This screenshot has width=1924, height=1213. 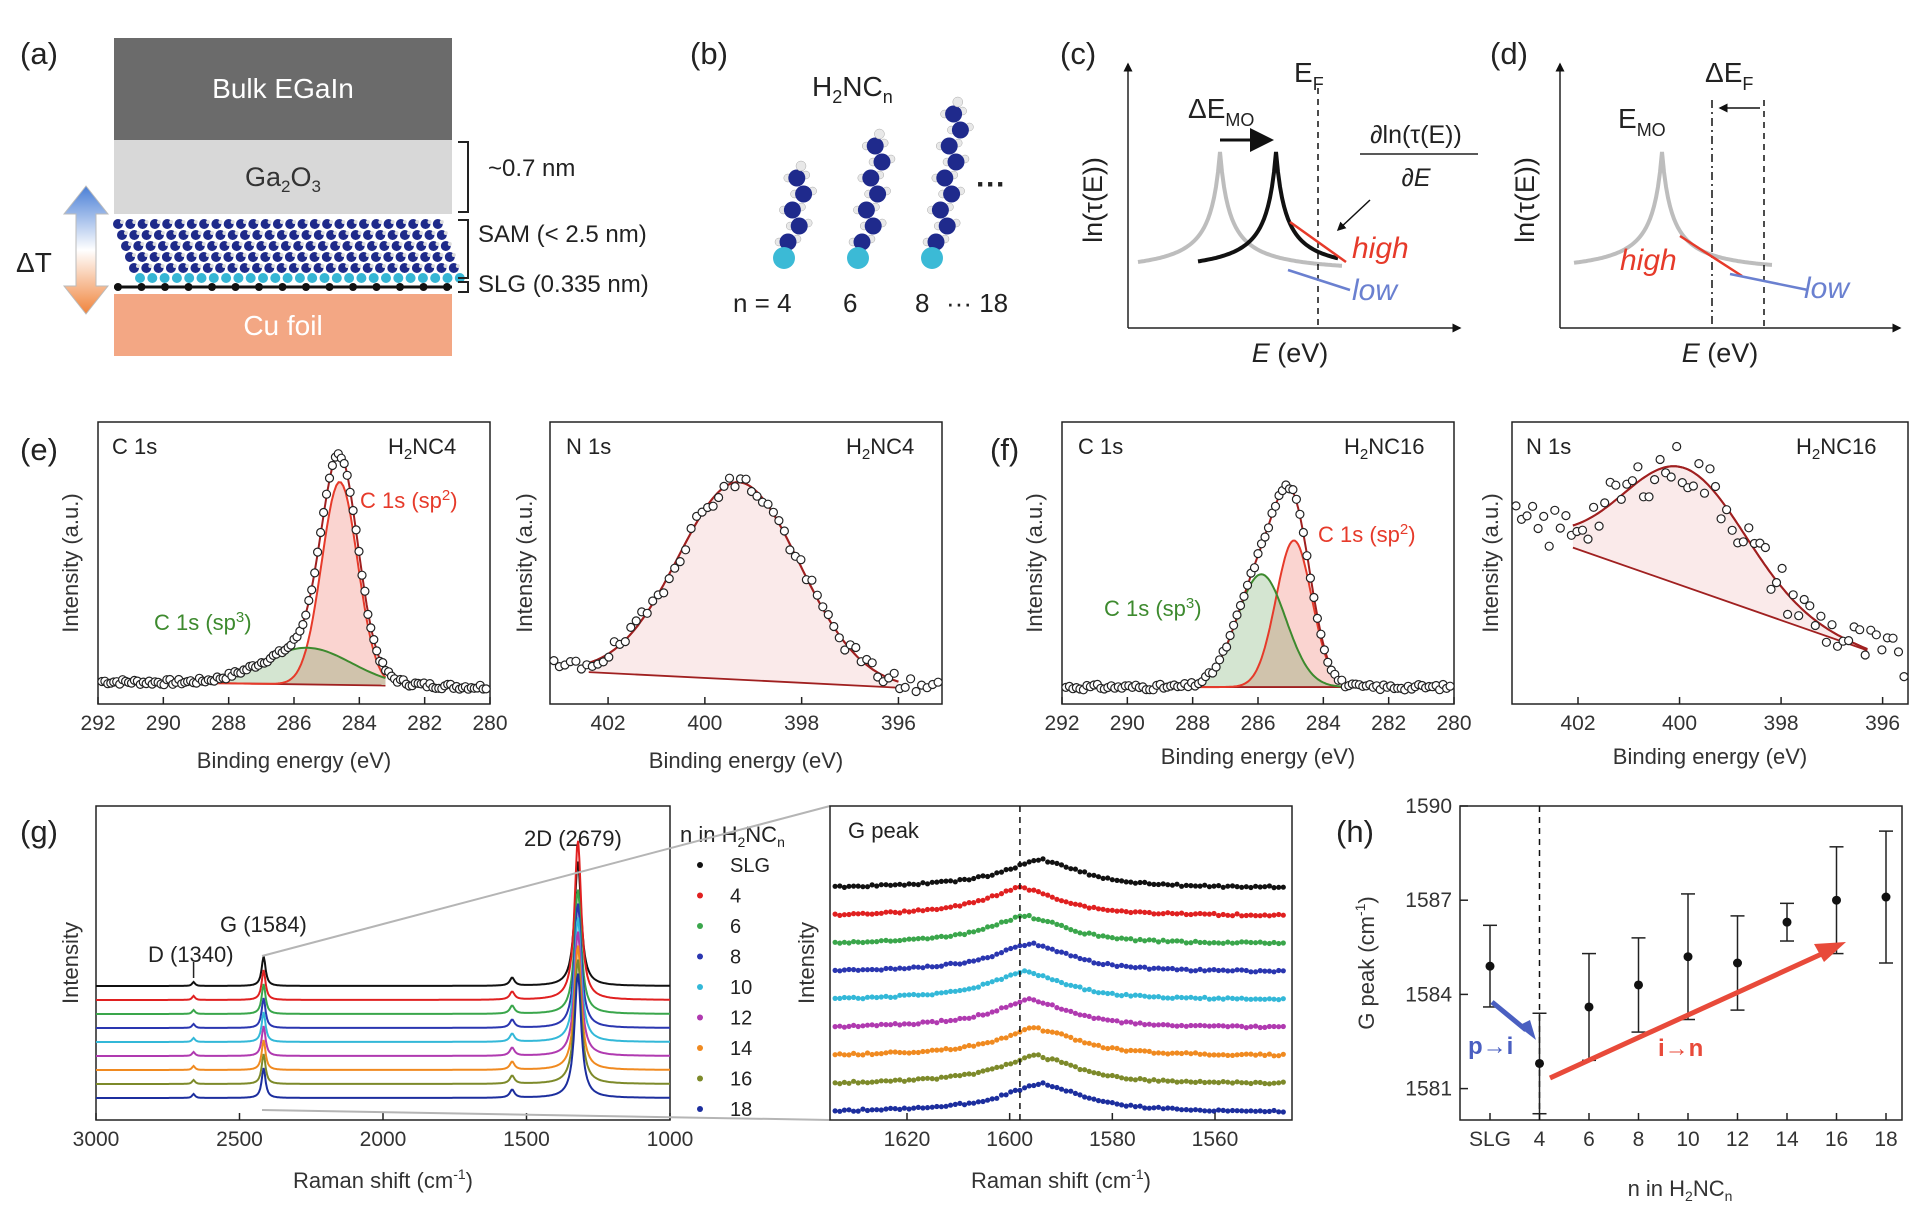 What do you see at coordinates (1215, 1139) in the screenshot?
I see `x-tick-label: 1560` at bounding box center [1215, 1139].